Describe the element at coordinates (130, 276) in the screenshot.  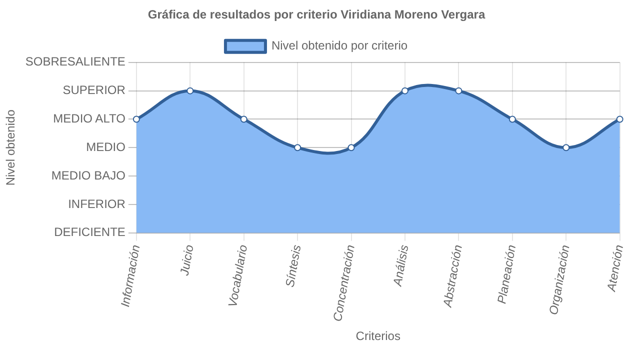
I see `x-tick-label: Información` at that location.